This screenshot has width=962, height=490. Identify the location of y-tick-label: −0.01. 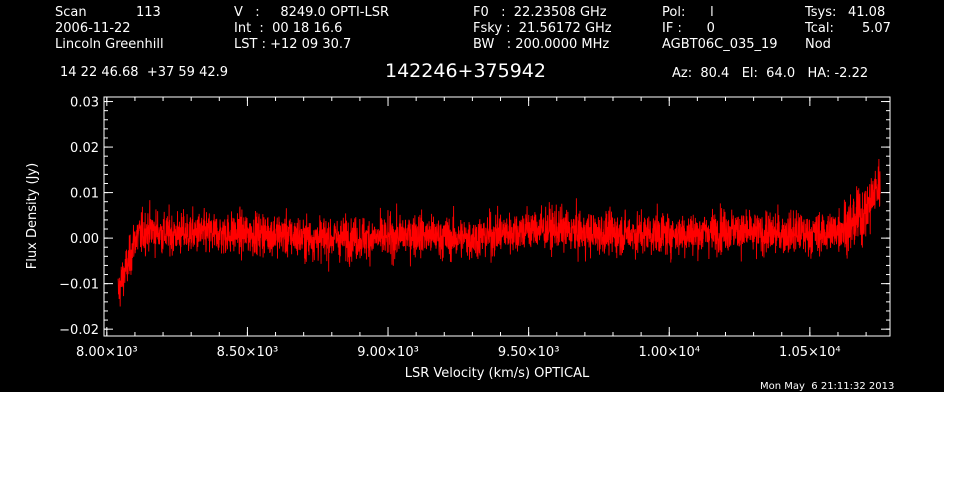
(79, 285).